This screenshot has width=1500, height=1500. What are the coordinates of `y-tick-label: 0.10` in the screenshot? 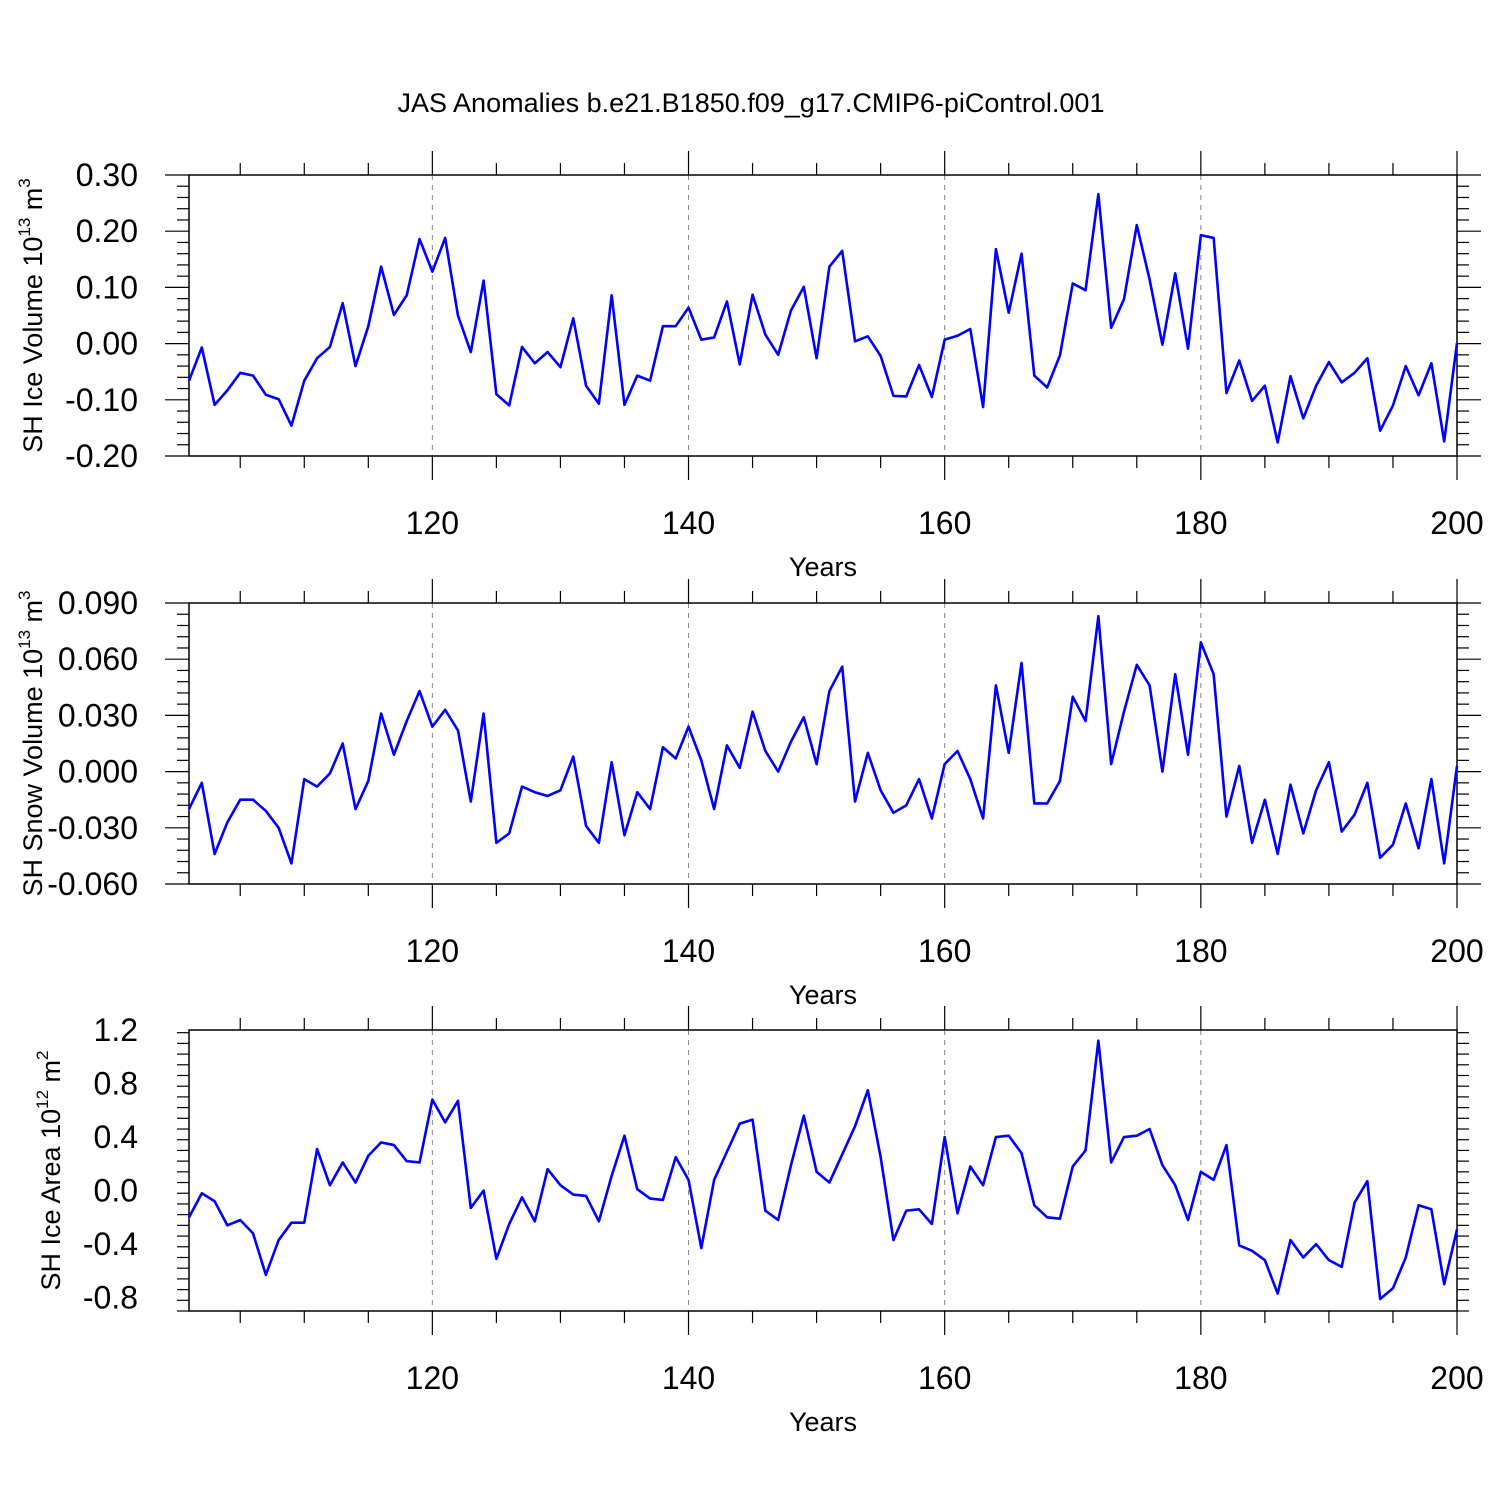 It's located at (107, 287).